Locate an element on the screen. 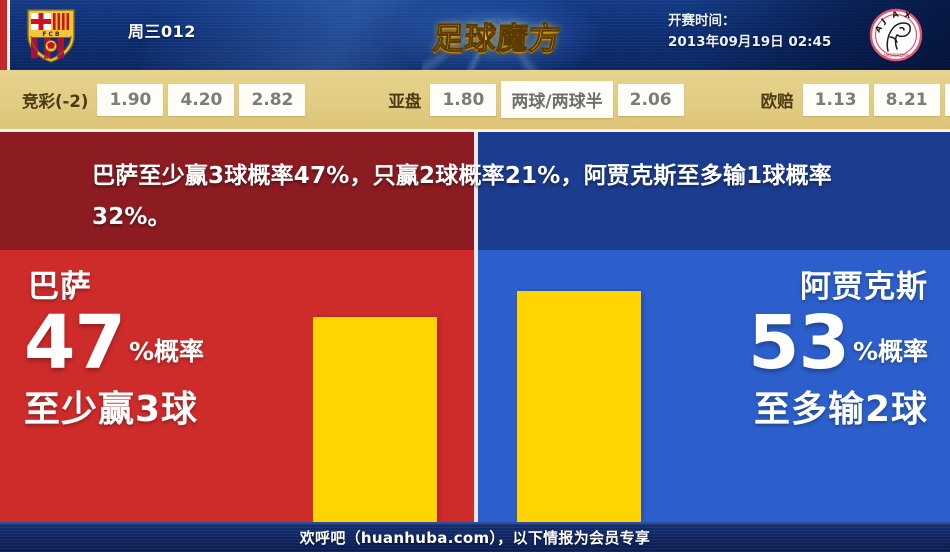 Image resolution: width=950 pixels, height=552 pixels. footer-bar: 欢呼吧（huanhuba.com），以下情报为会员专享 is located at coordinates (475, 537).